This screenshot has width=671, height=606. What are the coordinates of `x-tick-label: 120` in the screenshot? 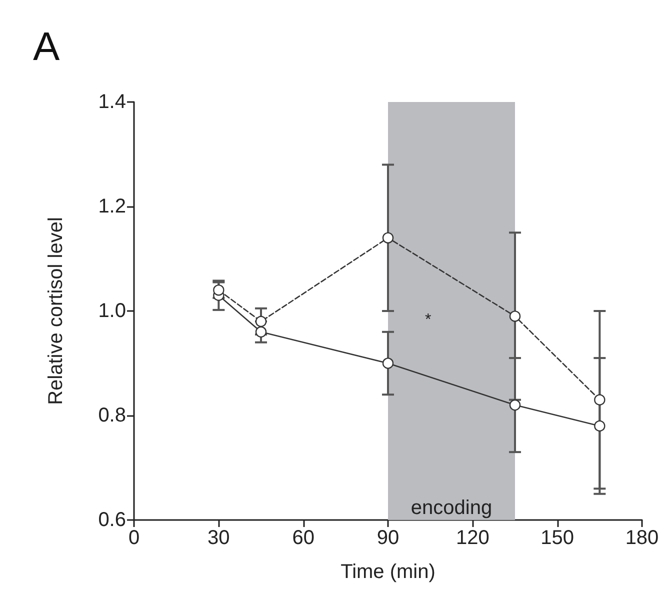 It's located at (473, 538).